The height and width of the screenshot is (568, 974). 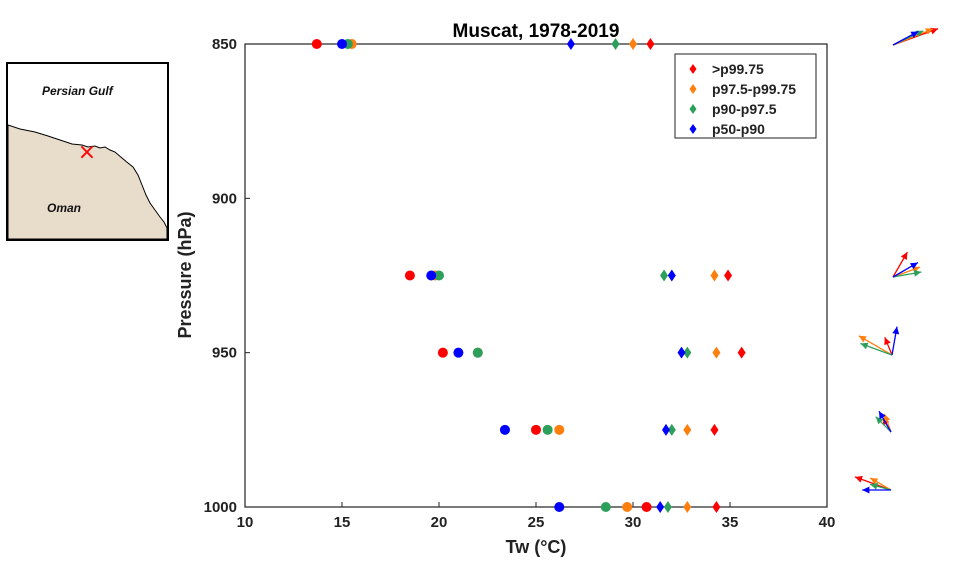 I want to click on x-tick-label: 35, so click(x=730, y=522).